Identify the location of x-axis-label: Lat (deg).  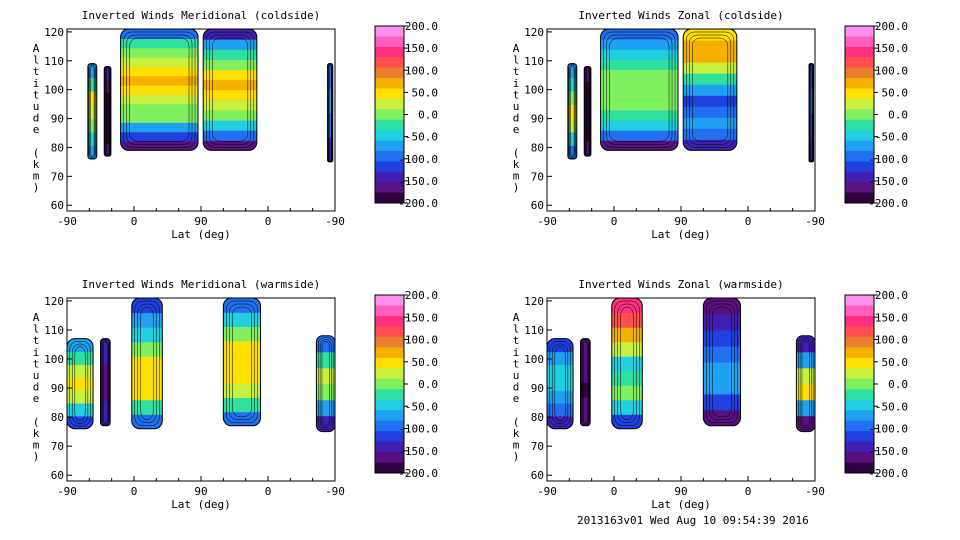
(201, 504).